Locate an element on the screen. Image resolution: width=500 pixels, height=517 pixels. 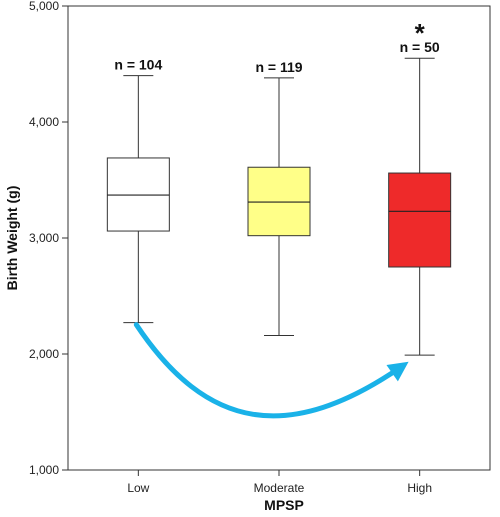
arrow-head-icon is located at coordinates (397, 371).